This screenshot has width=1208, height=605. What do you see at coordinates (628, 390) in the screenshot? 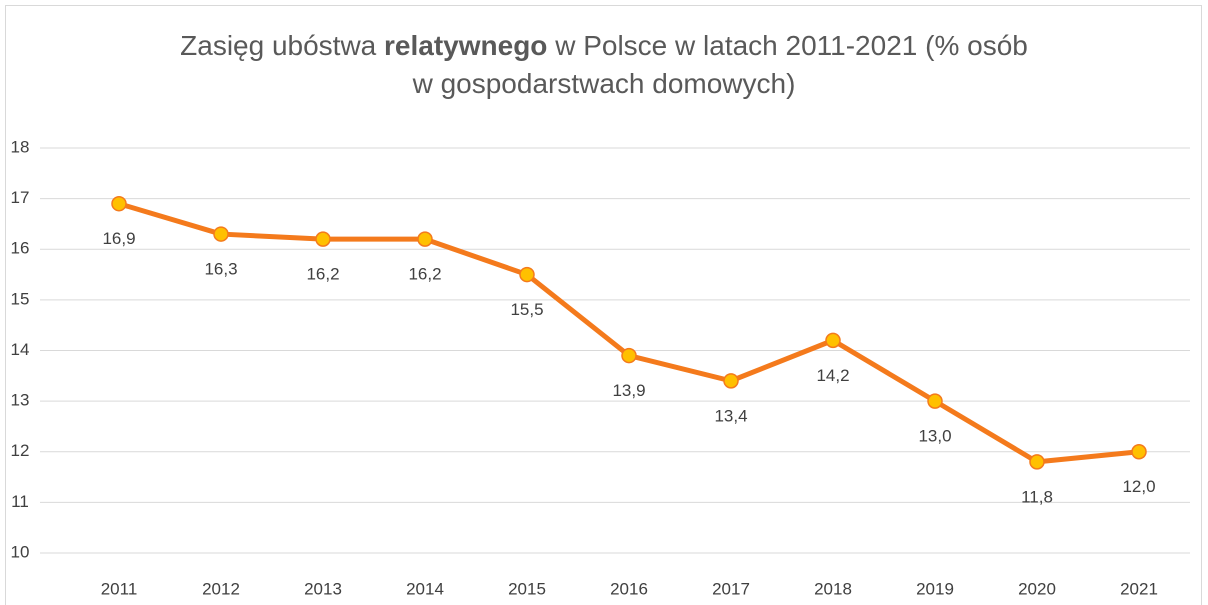
I see `data-label: 13,9` at bounding box center [628, 390].